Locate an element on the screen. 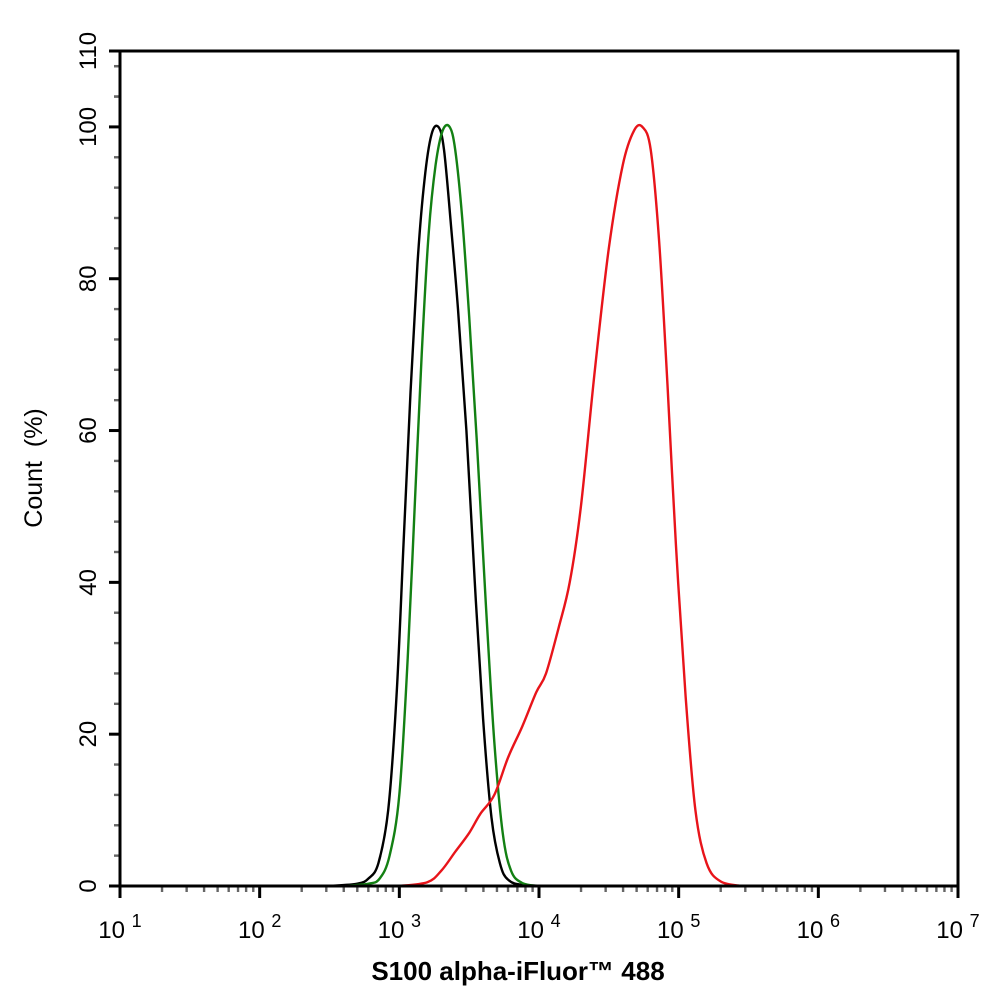  x-tick-label: 10 1 is located at coordinates (119, 927).